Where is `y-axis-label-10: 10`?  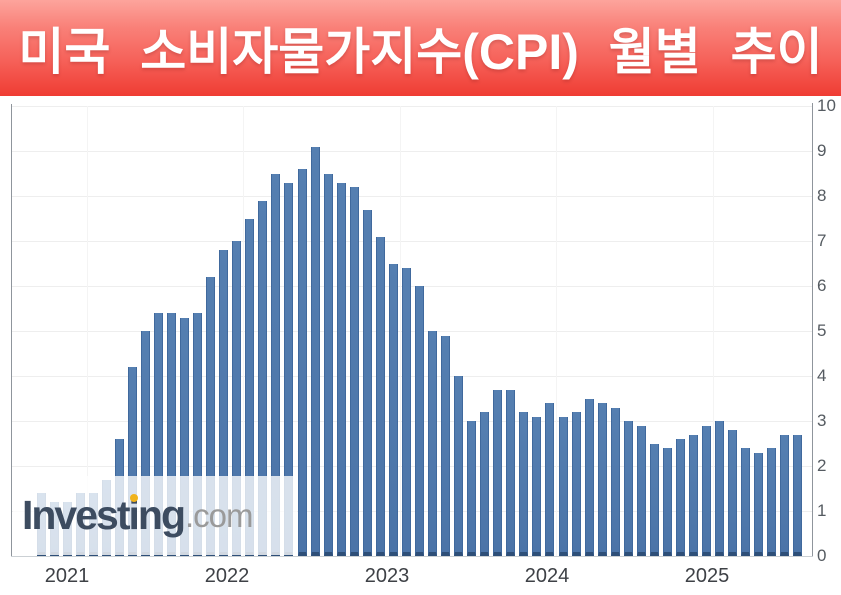
y-axis-label-10: 10 is located at coordinates (826, 105).